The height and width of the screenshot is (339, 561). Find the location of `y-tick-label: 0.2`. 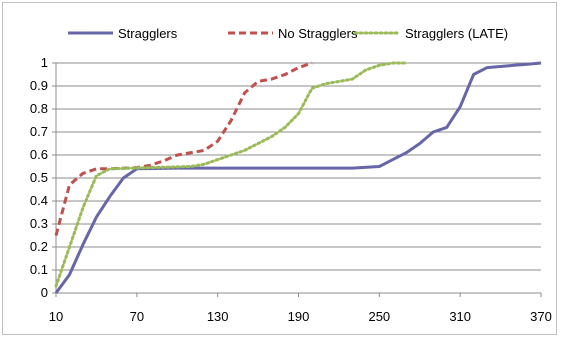

y-tick-label: 0.2 is located at coordinates (39, 246).